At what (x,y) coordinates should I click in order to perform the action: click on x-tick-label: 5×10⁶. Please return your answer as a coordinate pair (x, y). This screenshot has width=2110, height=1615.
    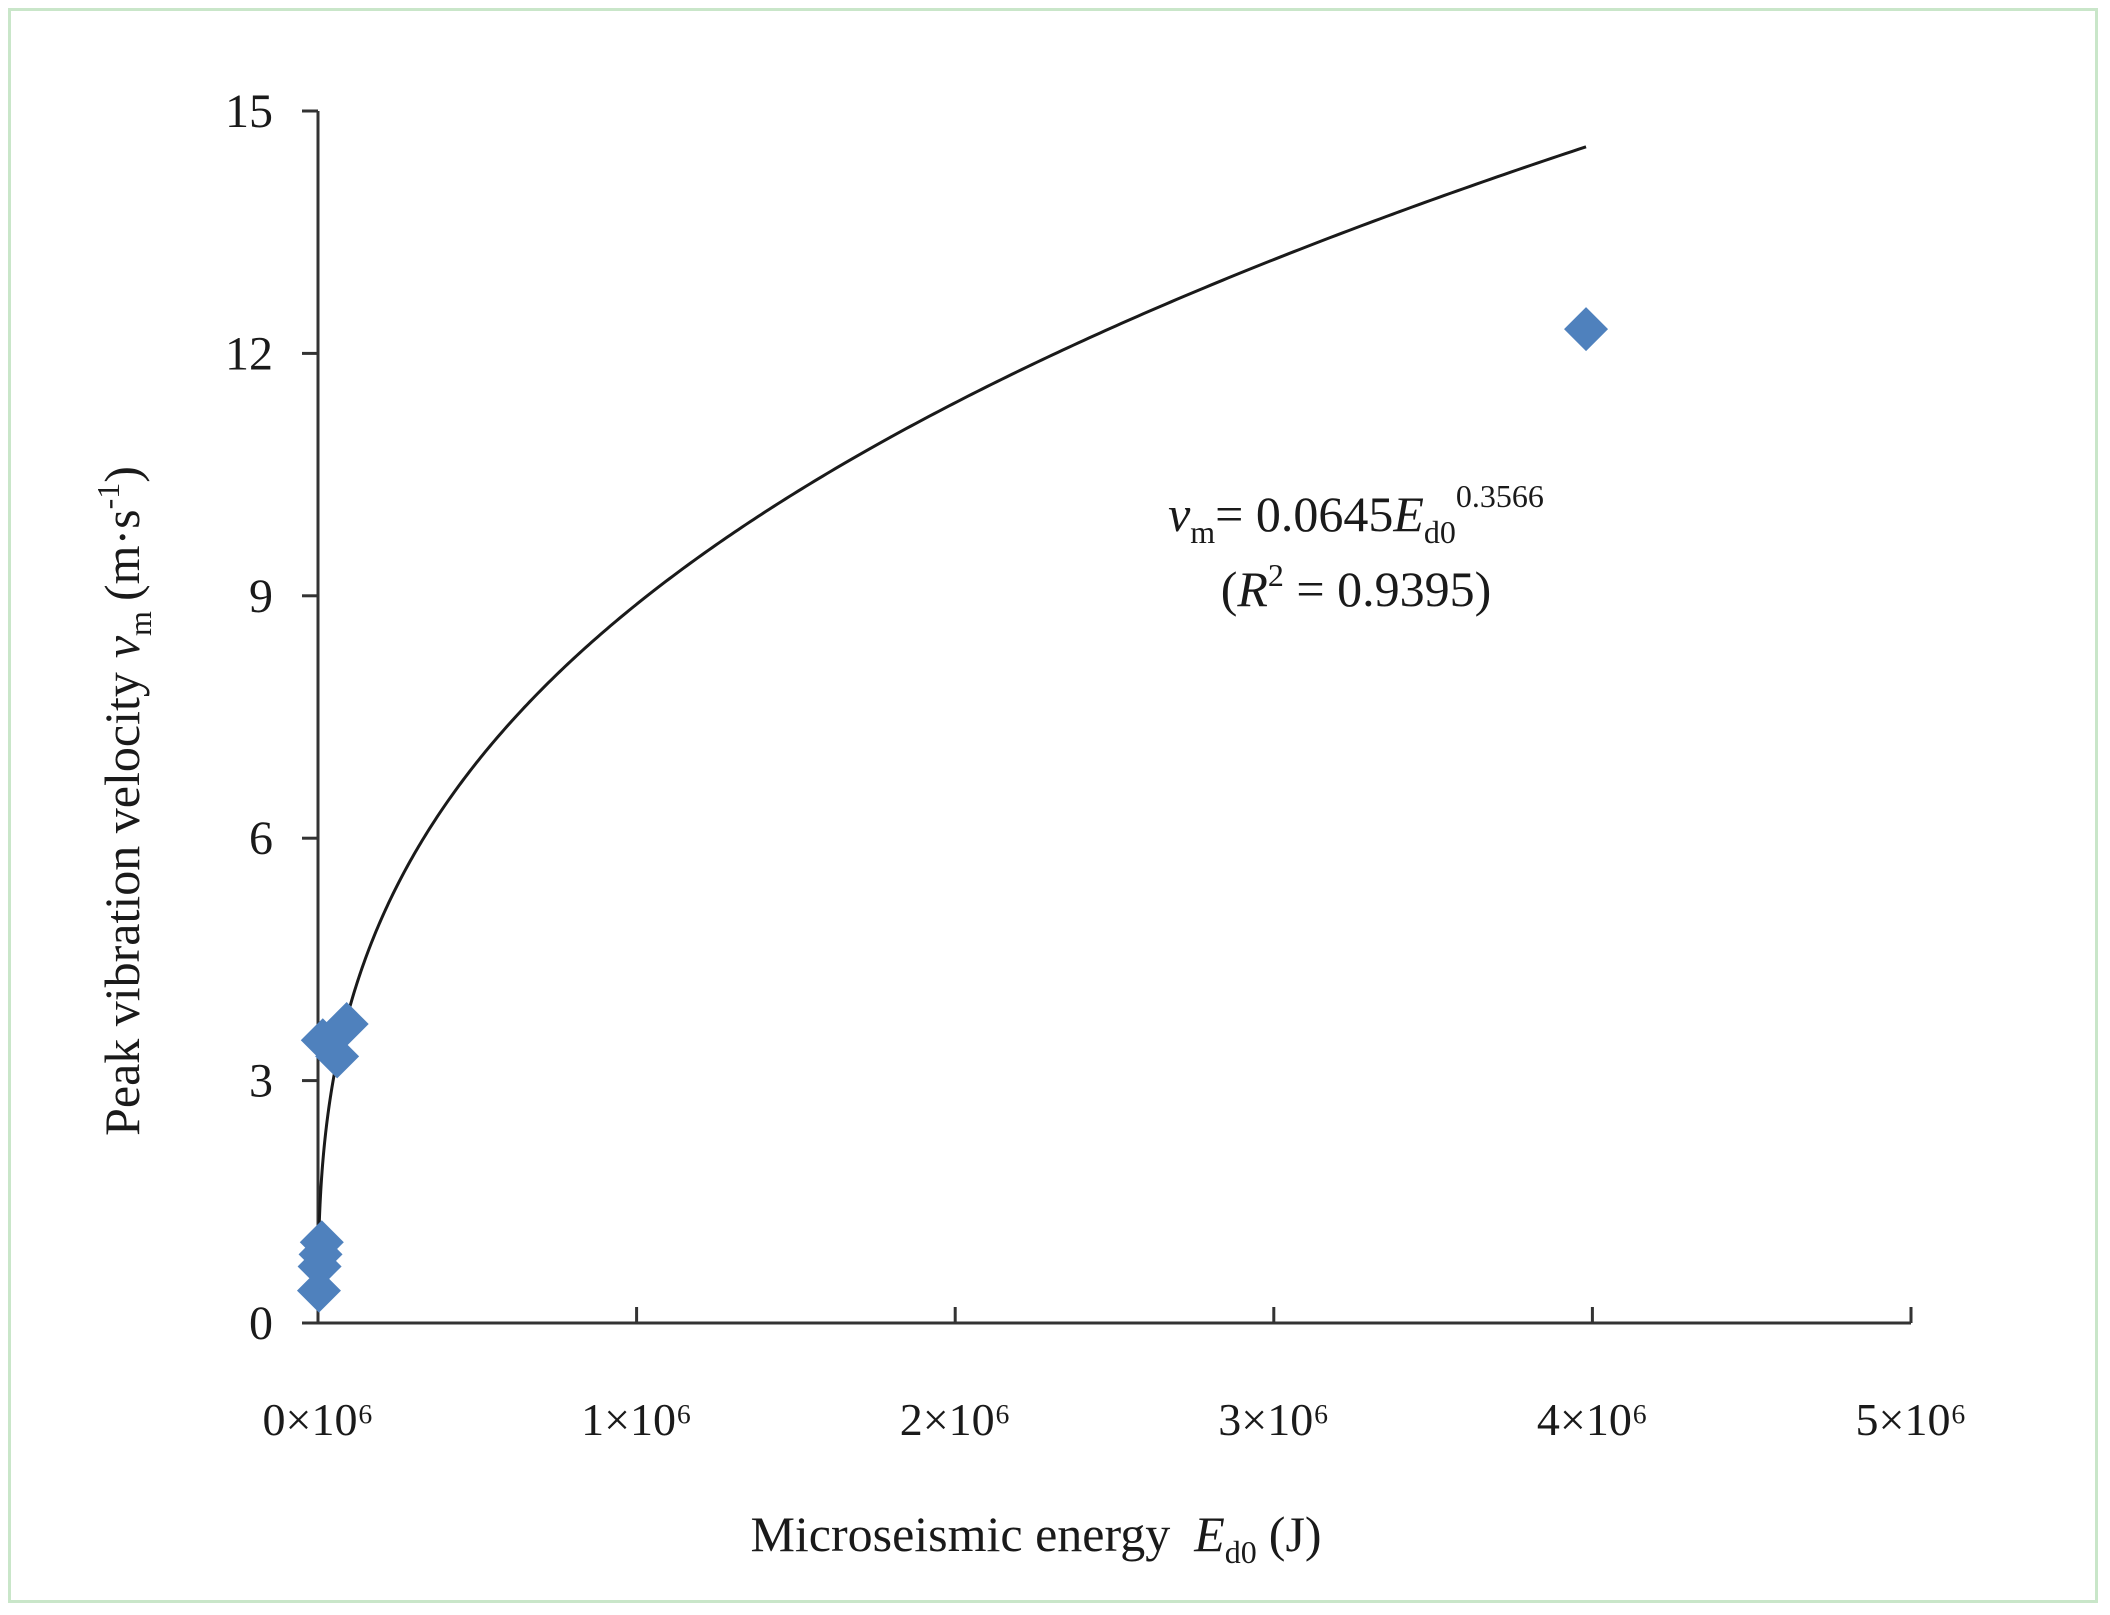
    Looking at the image, I should click on (1911, 1419).